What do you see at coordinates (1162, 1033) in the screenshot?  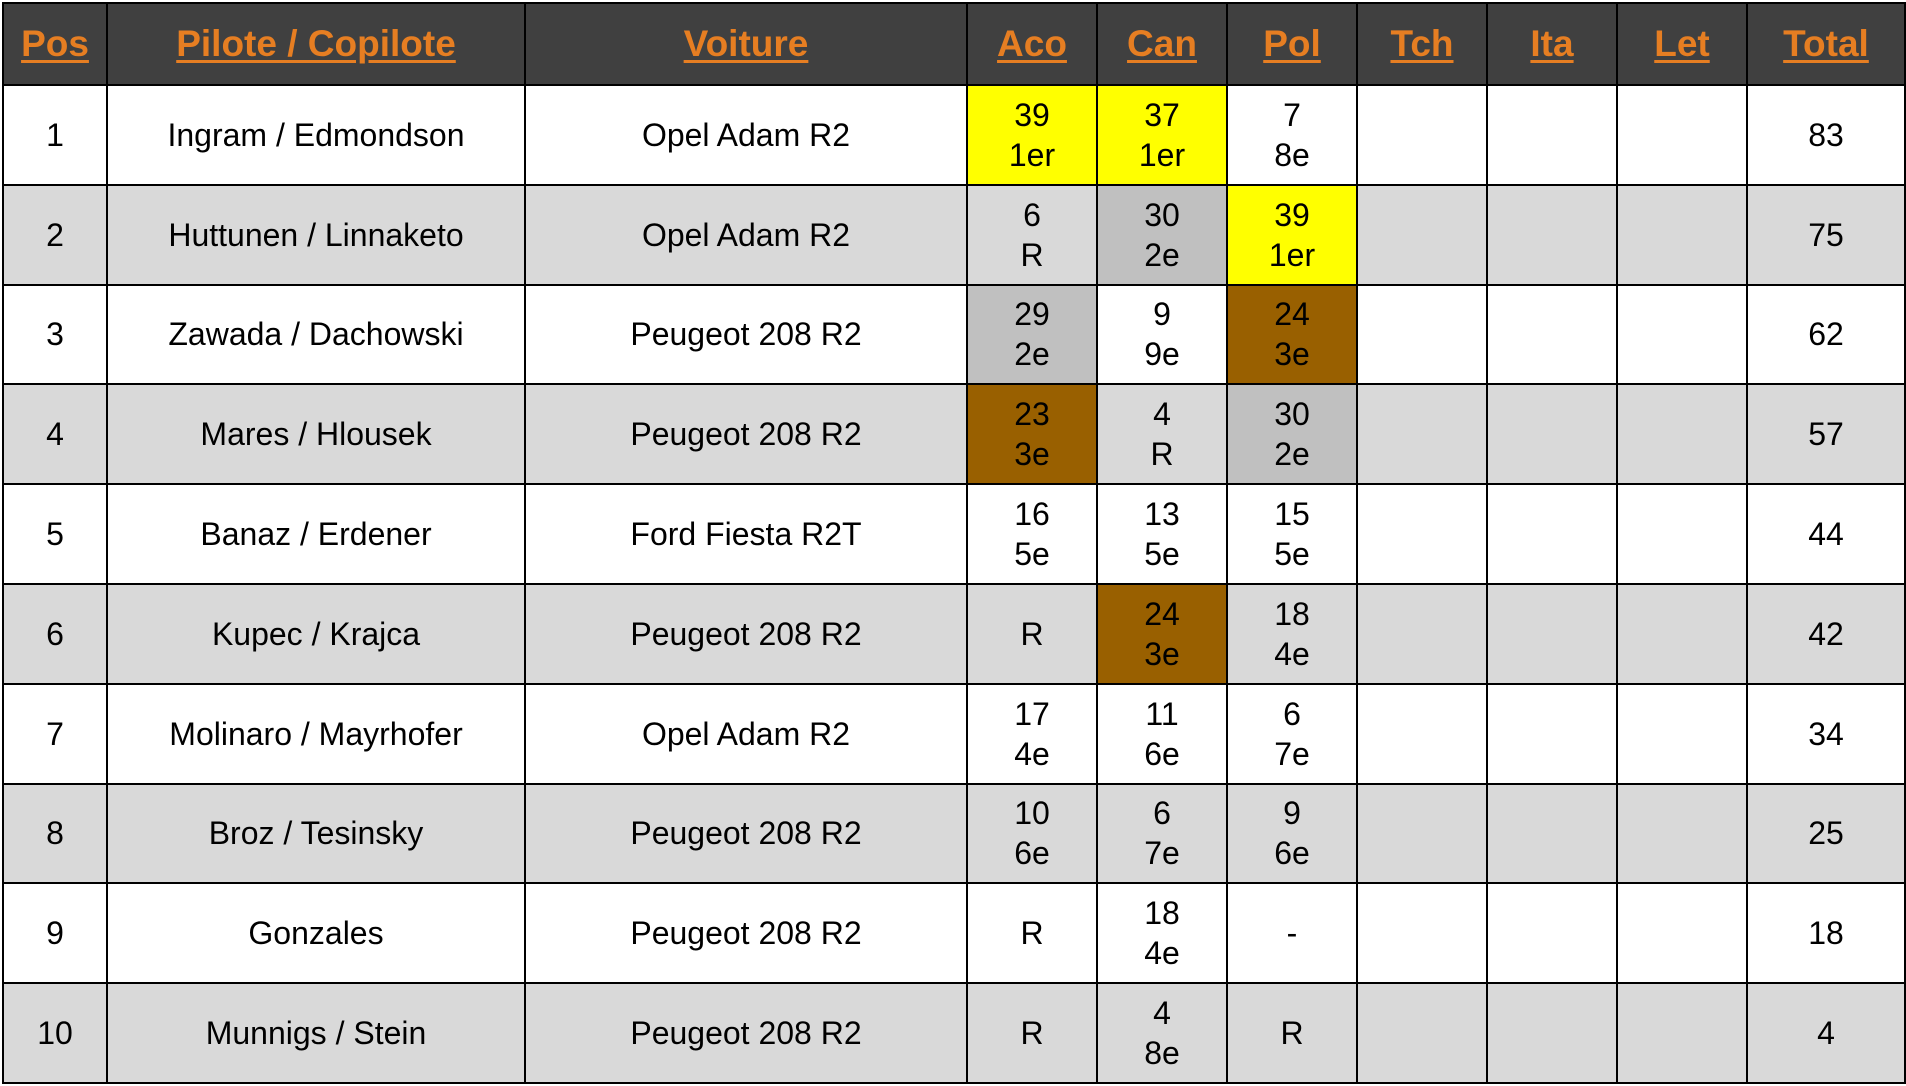 I see `rally-cell-can: 4 8e` at bounding box center [1162, 1033].